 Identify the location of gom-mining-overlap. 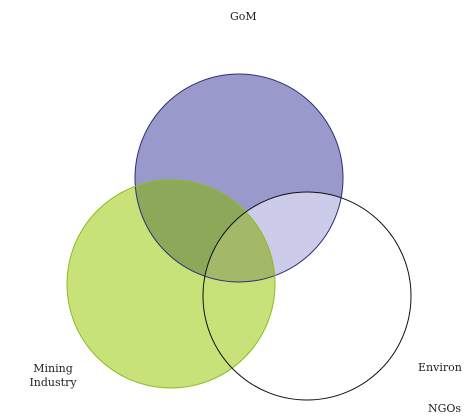
(205, 231).